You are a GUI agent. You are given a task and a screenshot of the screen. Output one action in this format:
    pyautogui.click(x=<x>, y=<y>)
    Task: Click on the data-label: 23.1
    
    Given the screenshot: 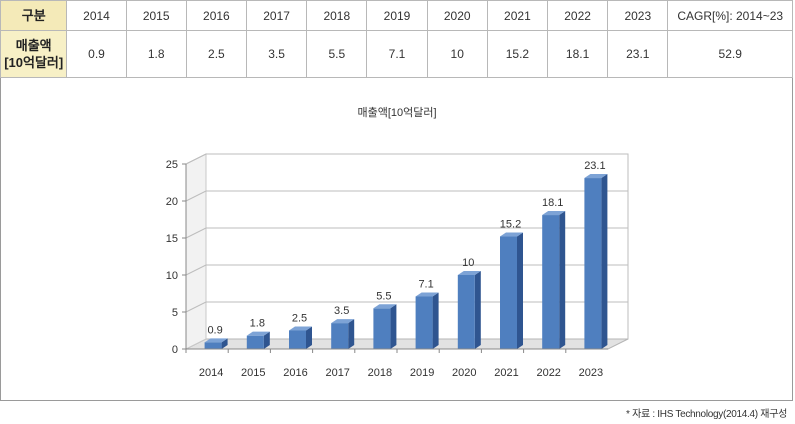 What is the action you would take?
    pyautogui.click(x=594, y=166)
    